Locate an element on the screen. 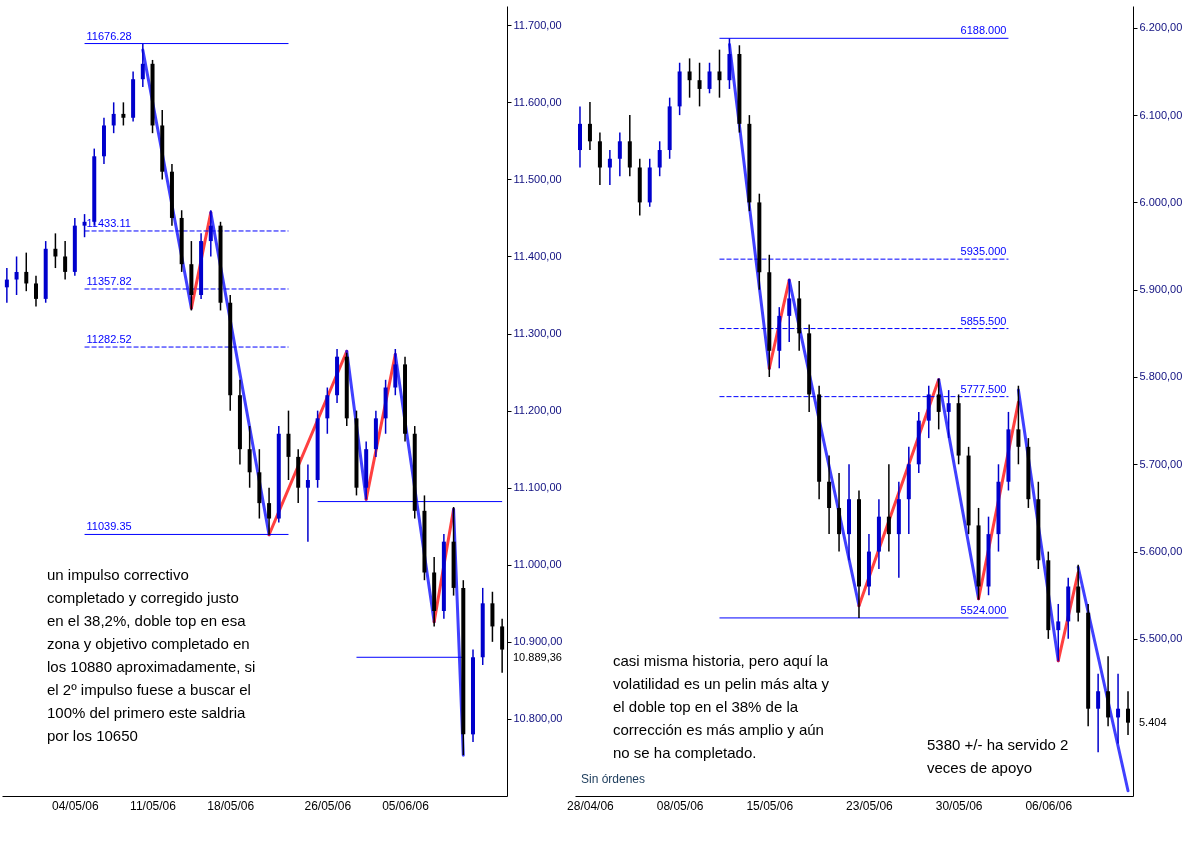 The width and height of the screenshot is (1201, 850). y-tick-label: 10.900,00 is located at coordinates (538, 641).